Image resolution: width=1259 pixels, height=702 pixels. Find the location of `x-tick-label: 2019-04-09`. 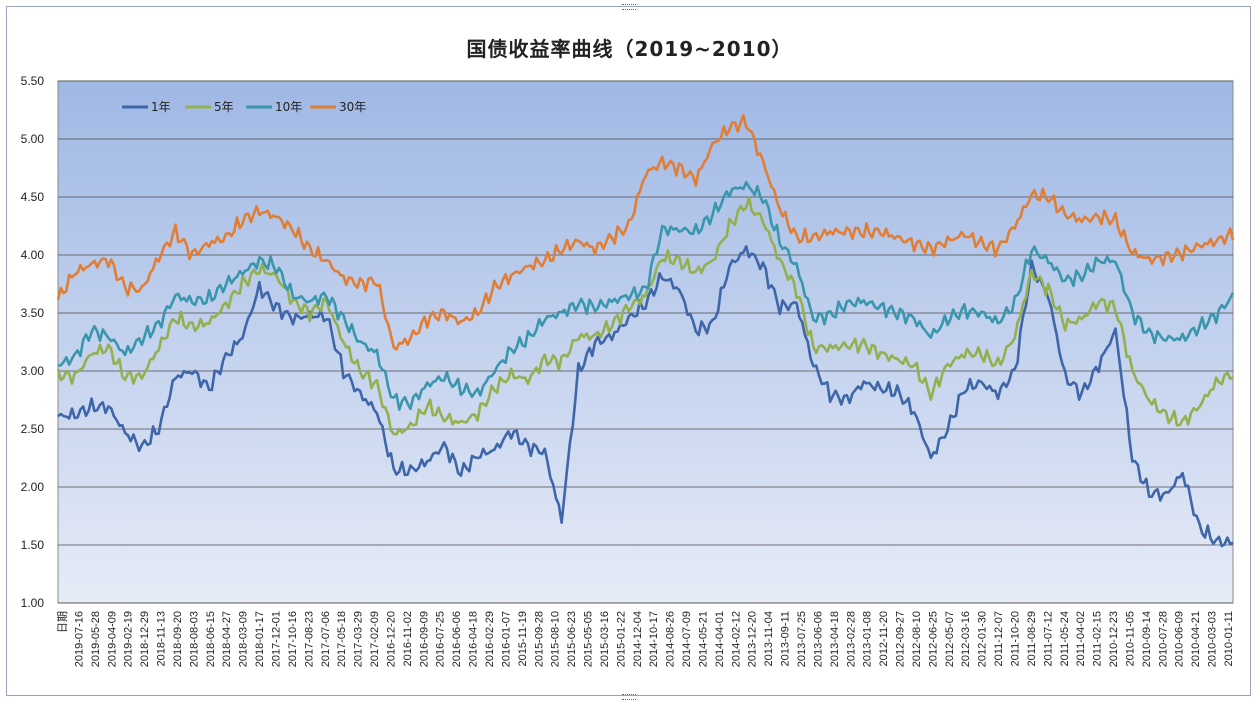

x-tick-label: 2019-04-09 is located at coordinates (112, 639).